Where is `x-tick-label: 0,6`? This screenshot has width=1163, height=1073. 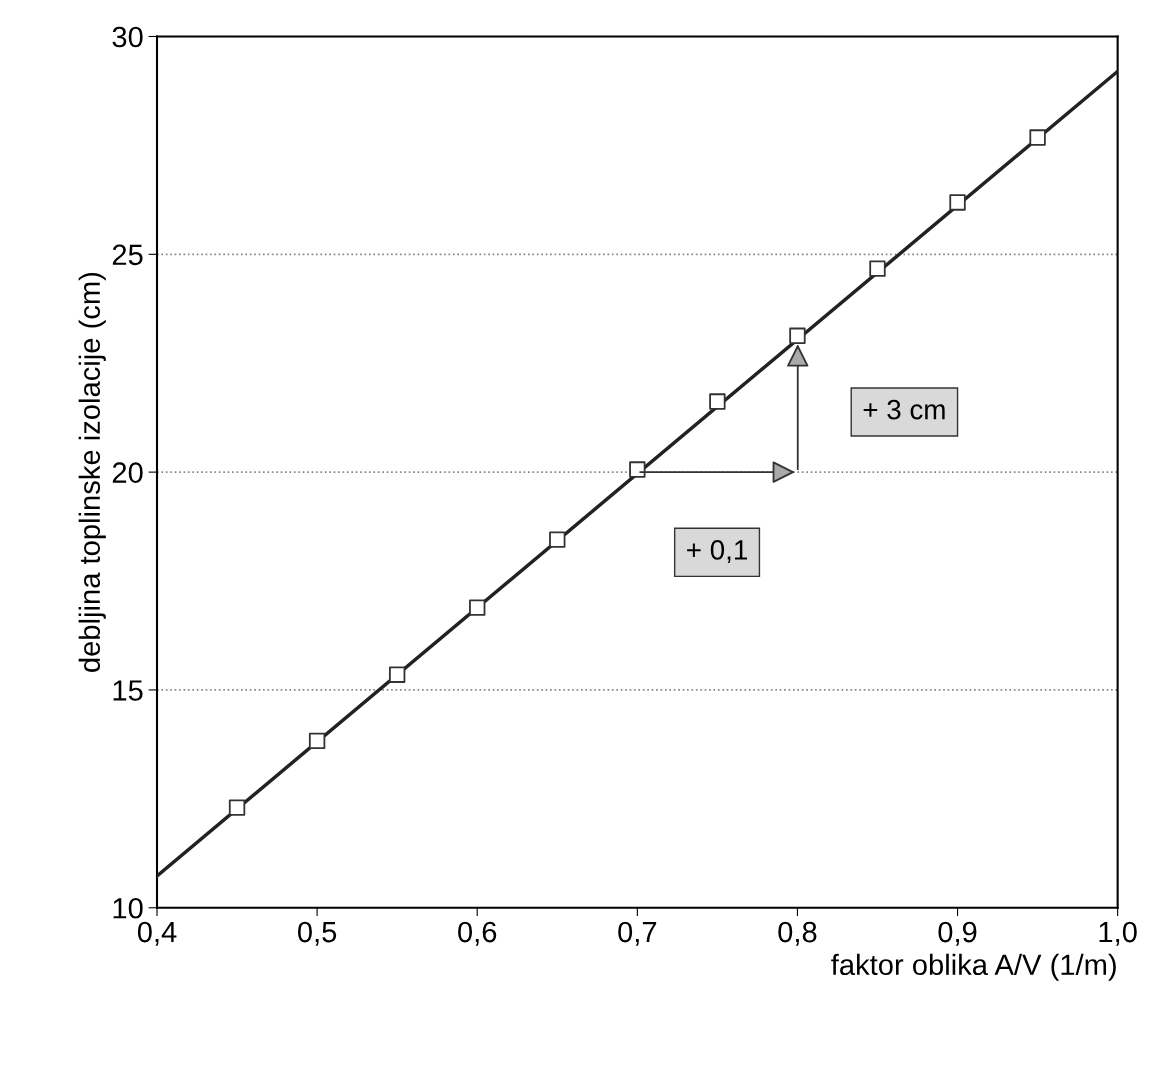
x-tick-label: 0,6 is located at coordinates (477, 933).